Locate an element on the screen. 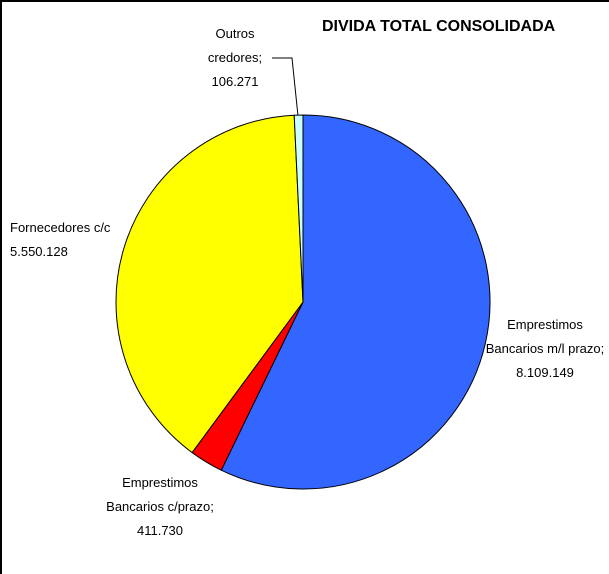 Image resolution: width=609 pixels, height=574 pixels. chart-title: DIVIDA TOTAL CONSOLIDADA is located at coordinates (439, 26).